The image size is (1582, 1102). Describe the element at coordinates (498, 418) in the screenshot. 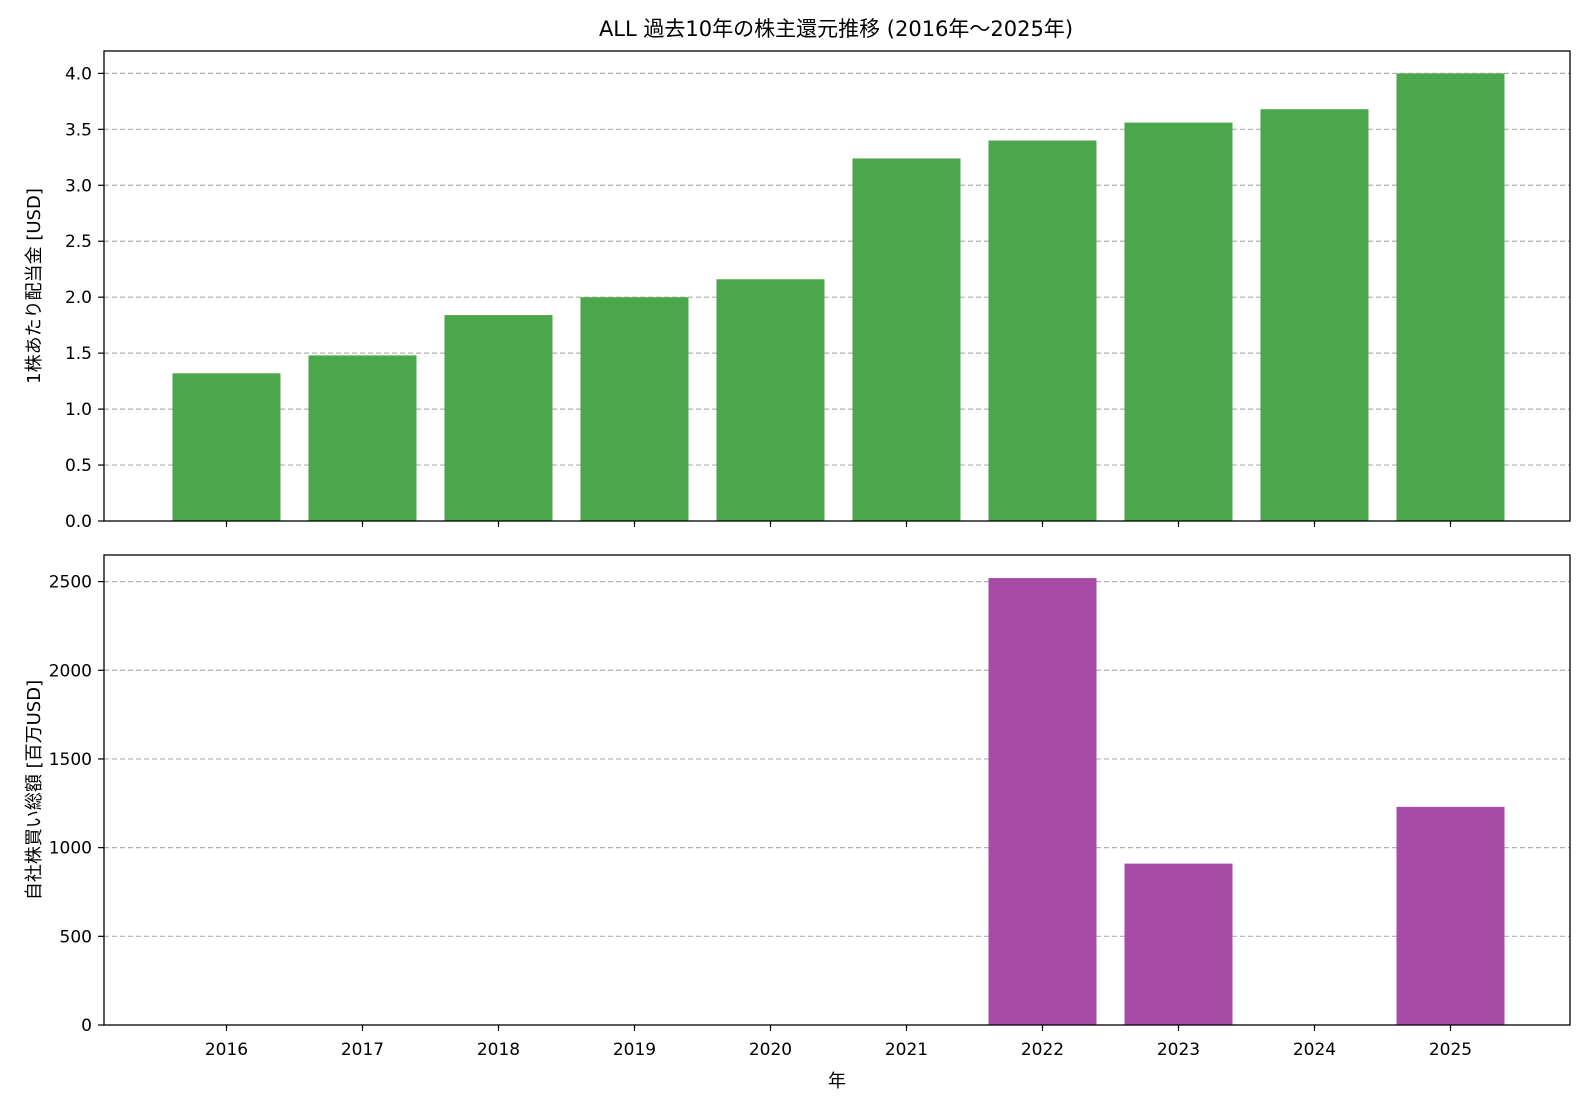

I see `dividend-bar-2018` at that location.